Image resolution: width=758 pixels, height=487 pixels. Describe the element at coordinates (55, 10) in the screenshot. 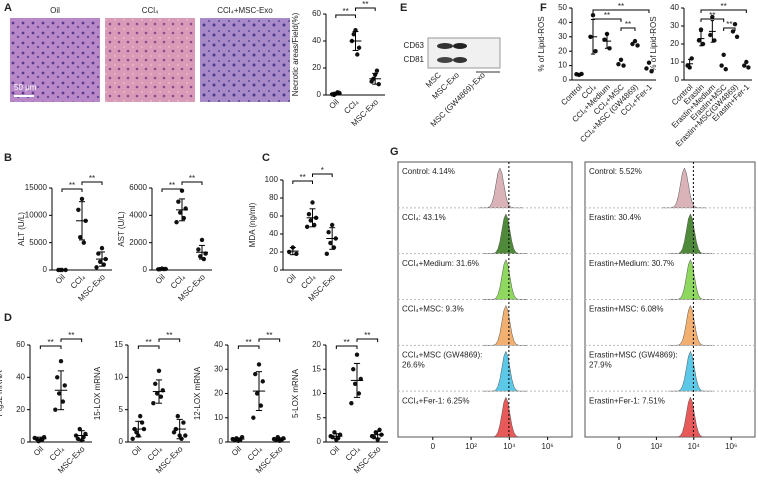

I see `image-title: Oil` at that location.